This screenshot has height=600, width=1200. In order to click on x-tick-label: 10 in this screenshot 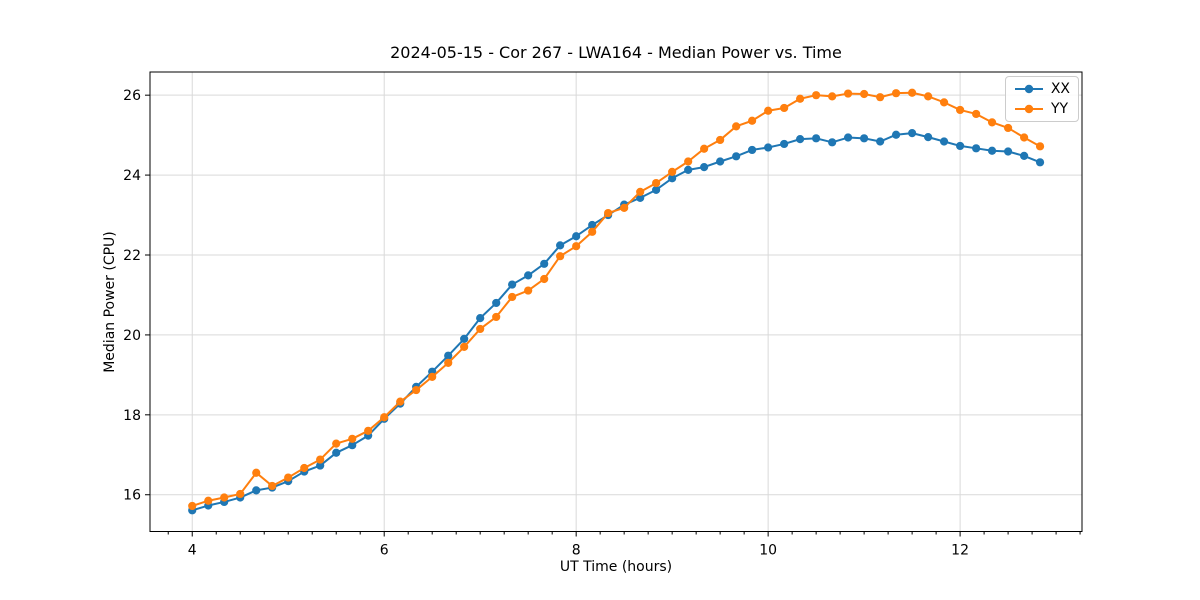, I will do `click(768, 551)`.